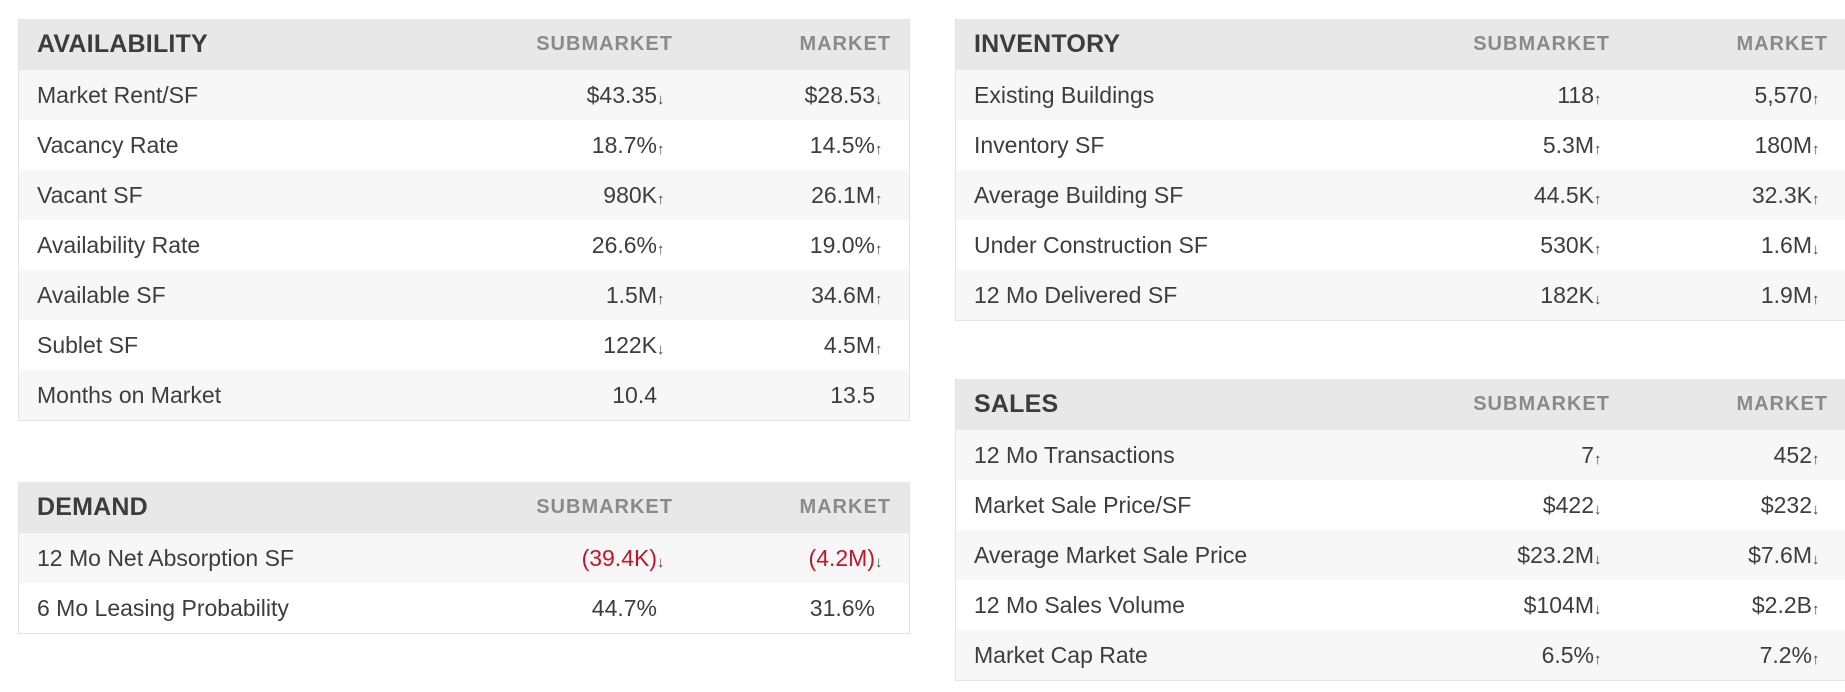 The width and height of the screenshot is (1845, 692). I want to click on market-value: $2.2B↑, so click(1719, 605).